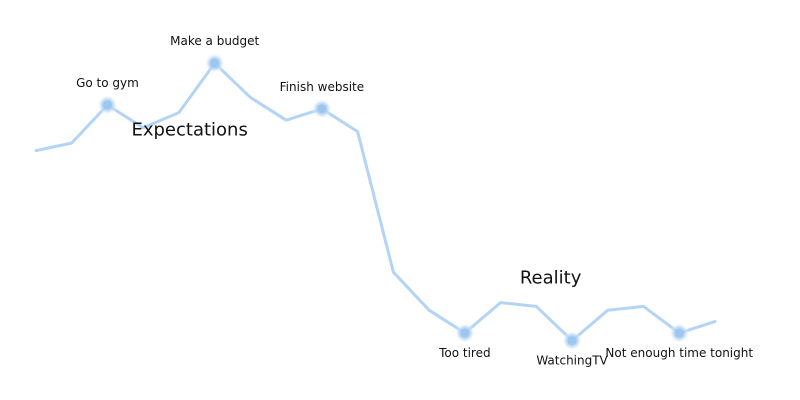  I want to click on data-label: Make a budget, so click(214, 41).